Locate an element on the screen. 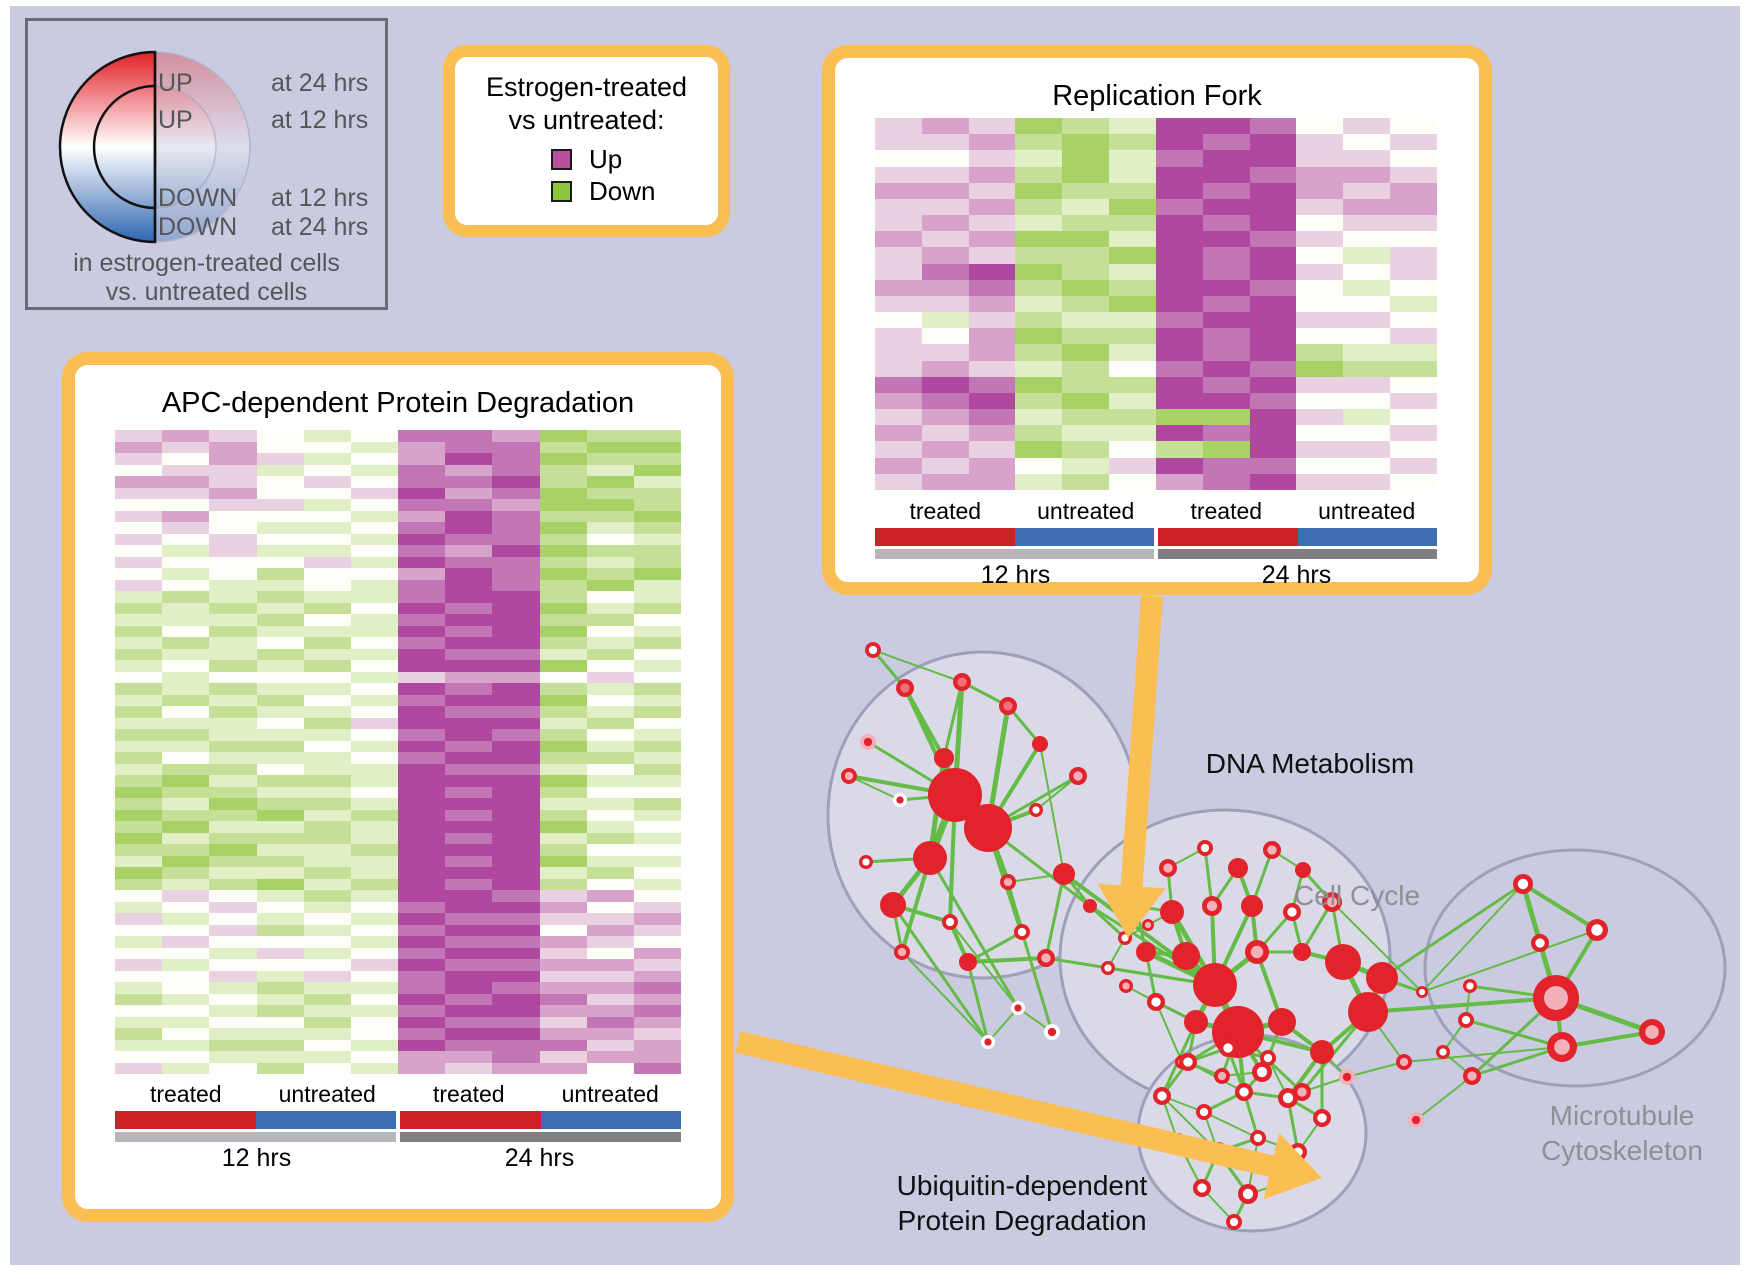  replication-fork-heatmap is located at coordinates (1156, 304).